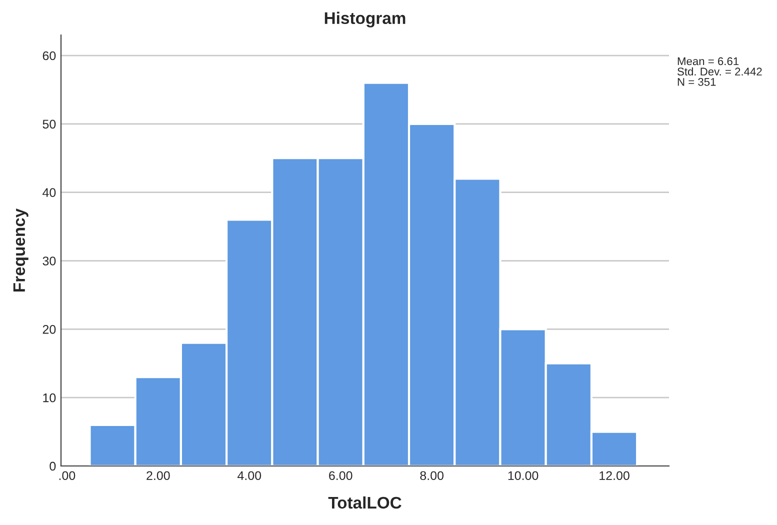  I want to click on y-tick-label: 0, so click(53, 466).